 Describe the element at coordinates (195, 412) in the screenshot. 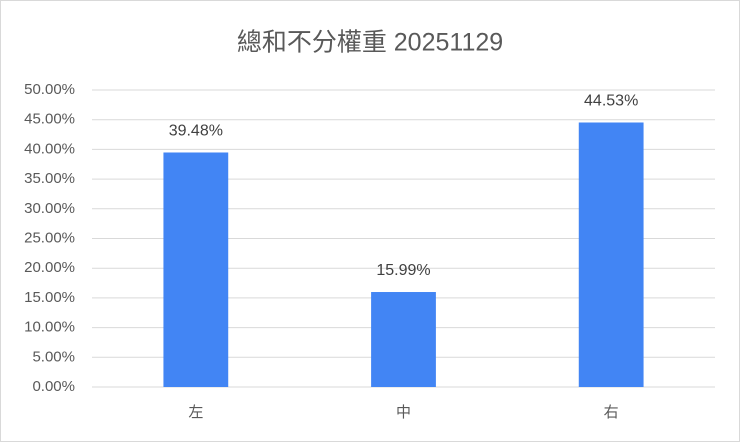

I see `x-tick-label: 左` at that location.